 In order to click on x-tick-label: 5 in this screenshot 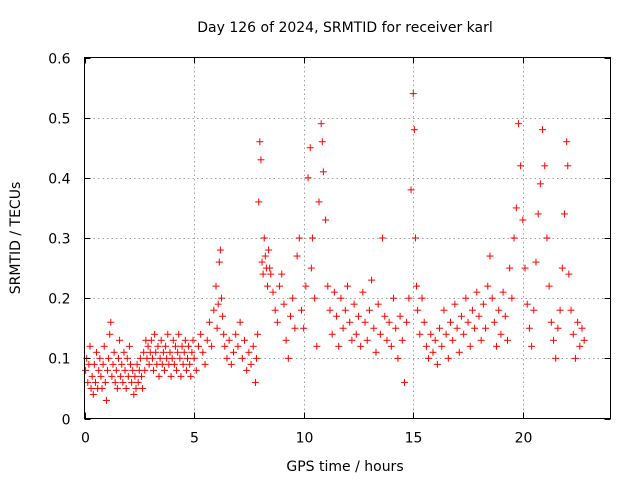, I will do `click(194, 439)`.